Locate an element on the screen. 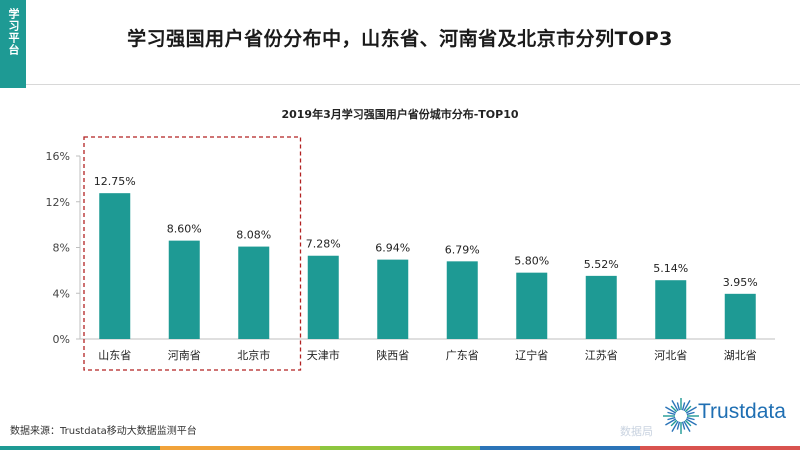 This screenshot has width=800, height=450. bar-value-label: 3.95% is located at coordinates (740, 282).